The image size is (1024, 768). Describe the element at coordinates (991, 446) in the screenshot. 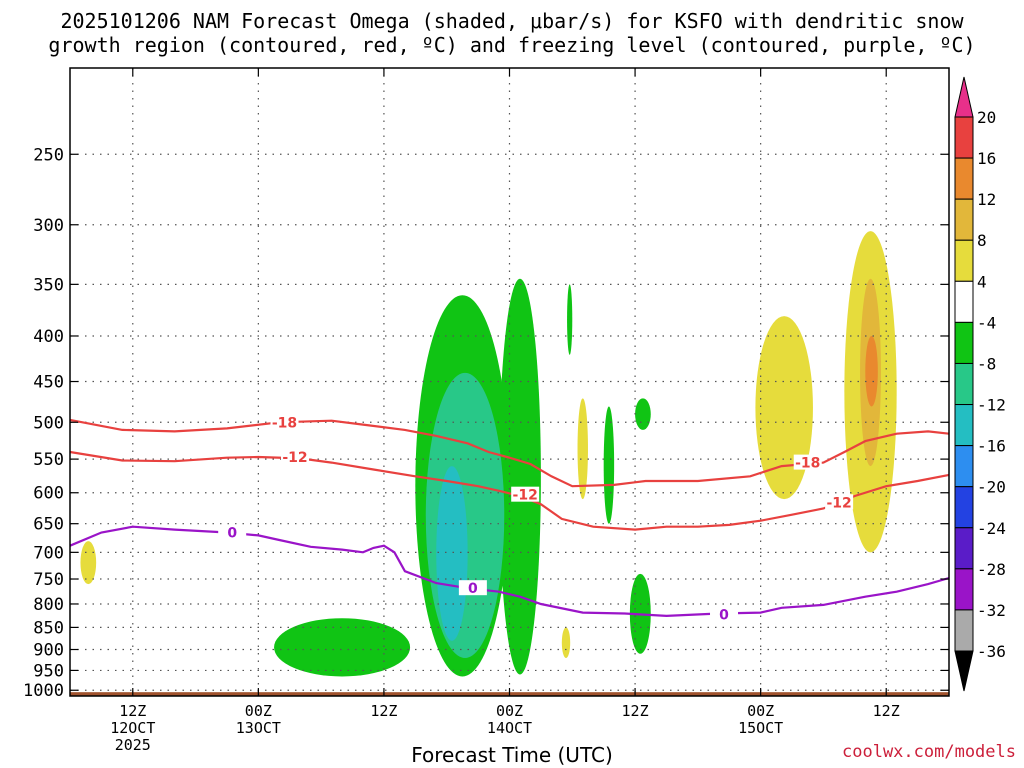

I see `colorbar-label: -16` at that location.